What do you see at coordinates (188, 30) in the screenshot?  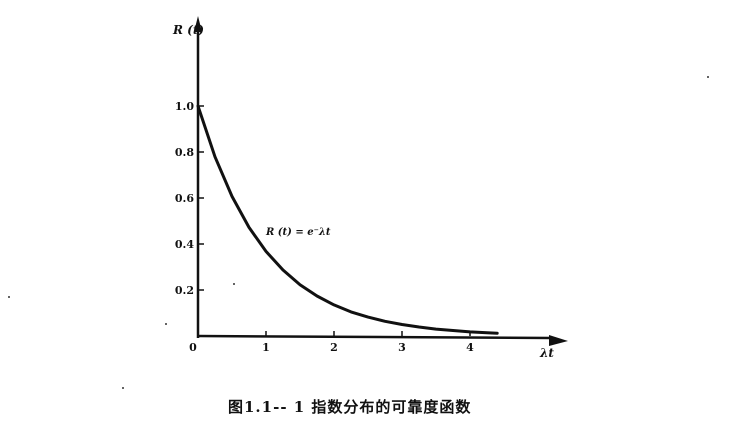 I see `y-axis-label: R (t)` at bounding box center [188, 30].